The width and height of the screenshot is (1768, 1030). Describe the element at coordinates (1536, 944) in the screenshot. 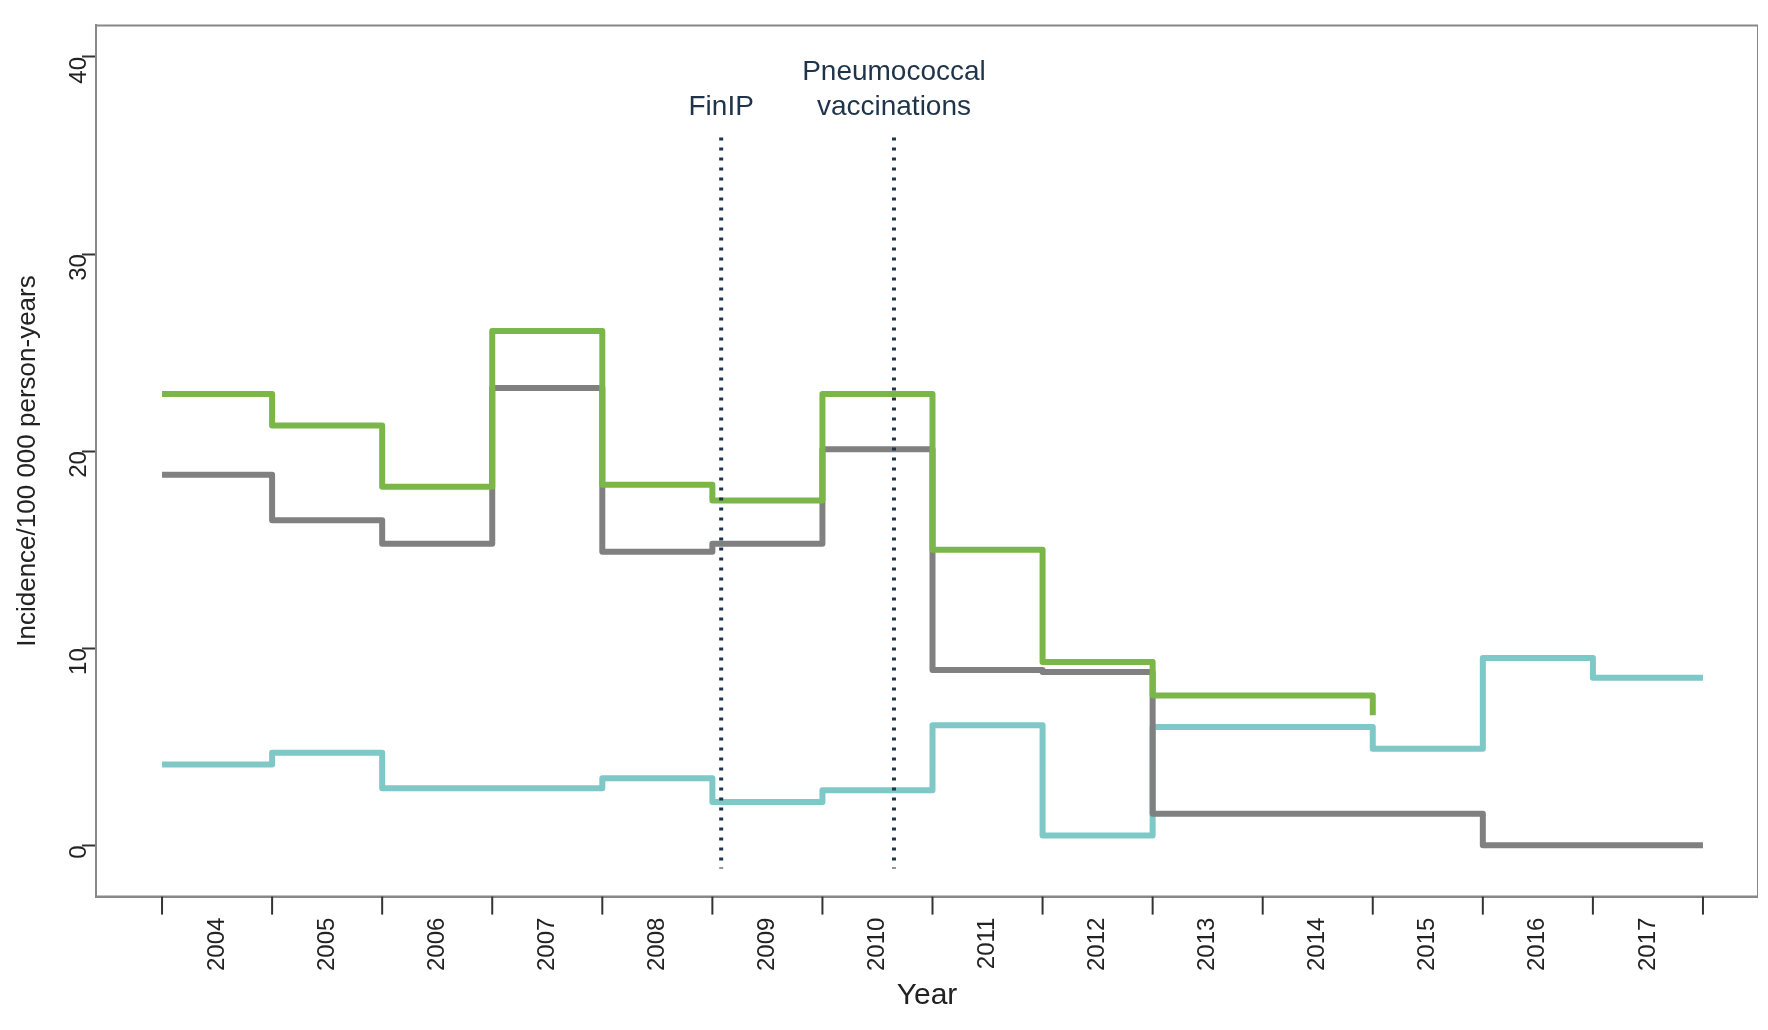

I see `x-tick-label: 2016` at that location.